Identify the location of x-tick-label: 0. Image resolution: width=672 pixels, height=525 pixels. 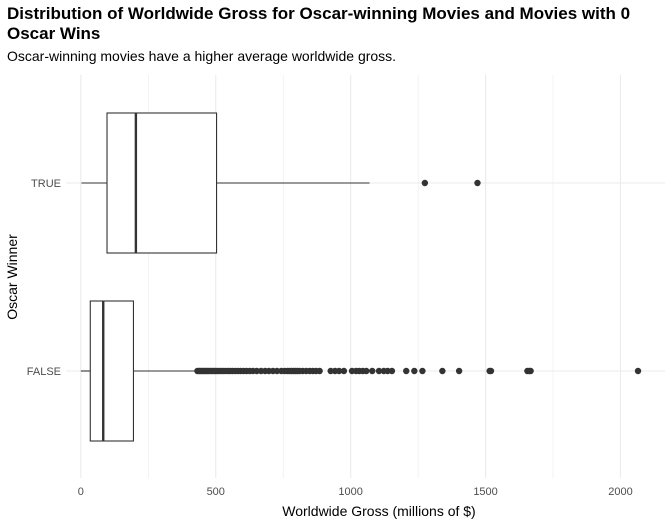
(81, 492).